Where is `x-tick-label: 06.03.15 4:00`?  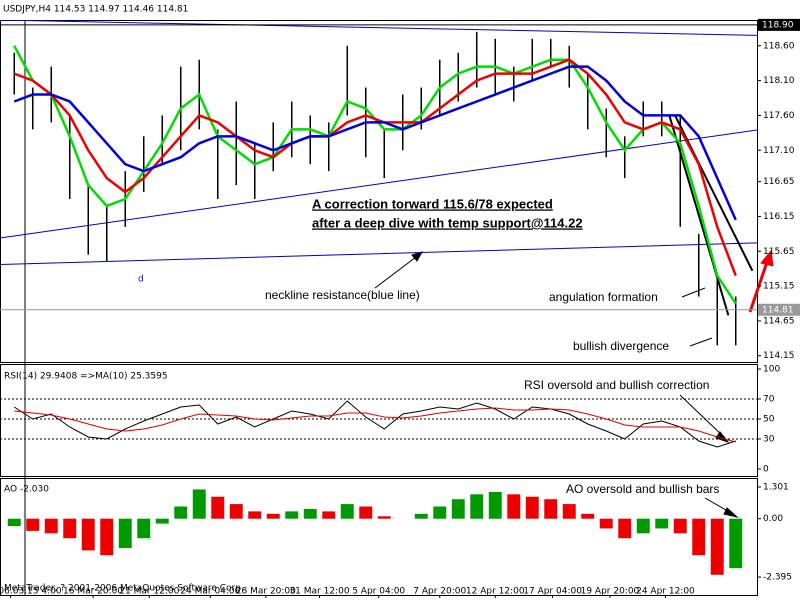 x-tick-label: 06.03.15 4:00 is located at coordinates (31, 592).